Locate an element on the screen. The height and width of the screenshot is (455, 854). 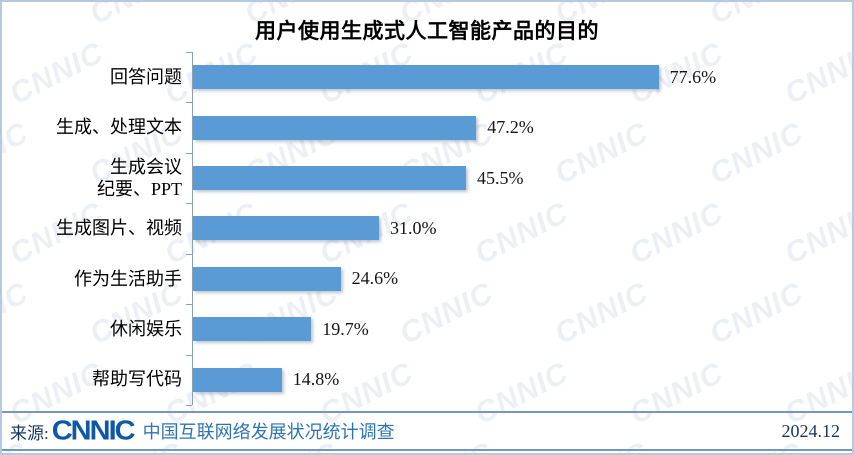
bar-row: 生成图片、视频 31.0% is located at coordinates (427, 228).